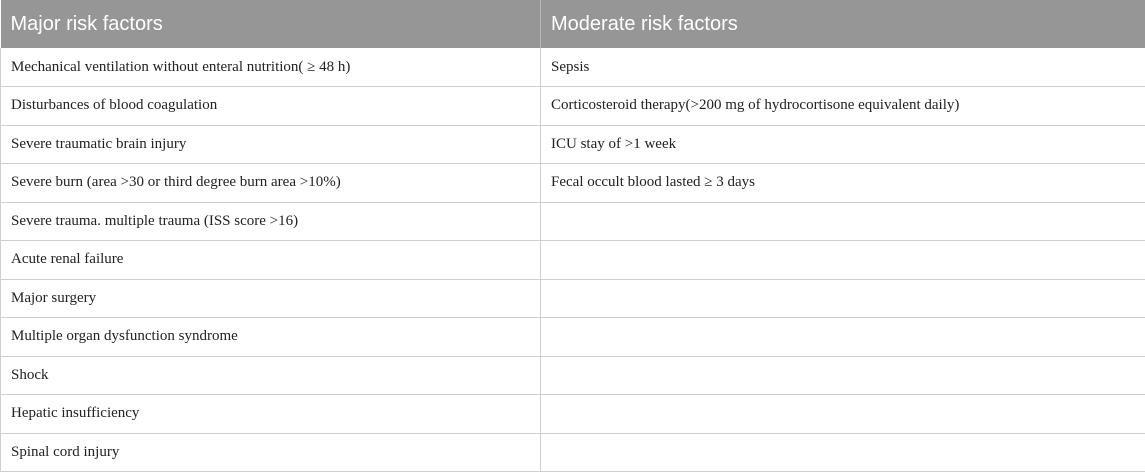 Image resolution: width=1145 pixels, height=472 pixels. I want to click on header-moderate-risk-factors: Moderate risk factors, so click(842, 24).